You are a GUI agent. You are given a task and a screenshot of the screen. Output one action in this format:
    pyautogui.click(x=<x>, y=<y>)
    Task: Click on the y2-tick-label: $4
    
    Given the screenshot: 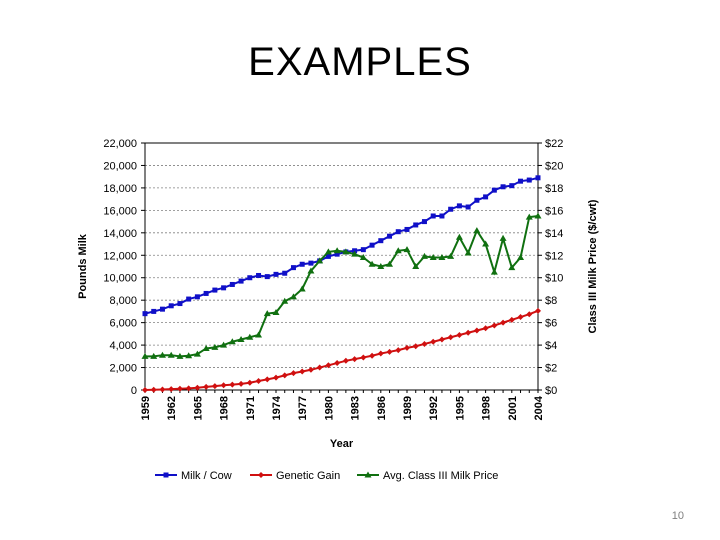 What is the action you would take?
    pyautogui.click(x=551, y=346)
    